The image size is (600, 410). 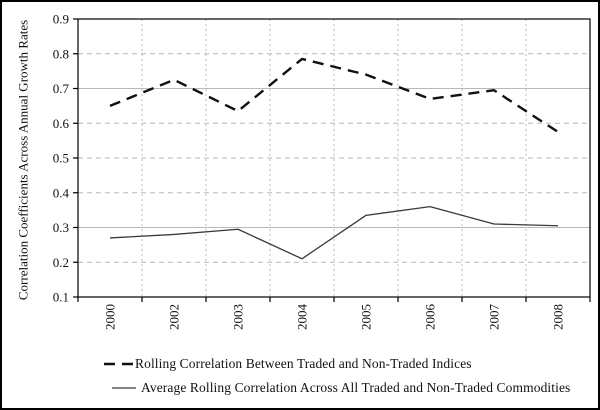 I want to click on x-category-label: 2002, so click(x=174, y=317).